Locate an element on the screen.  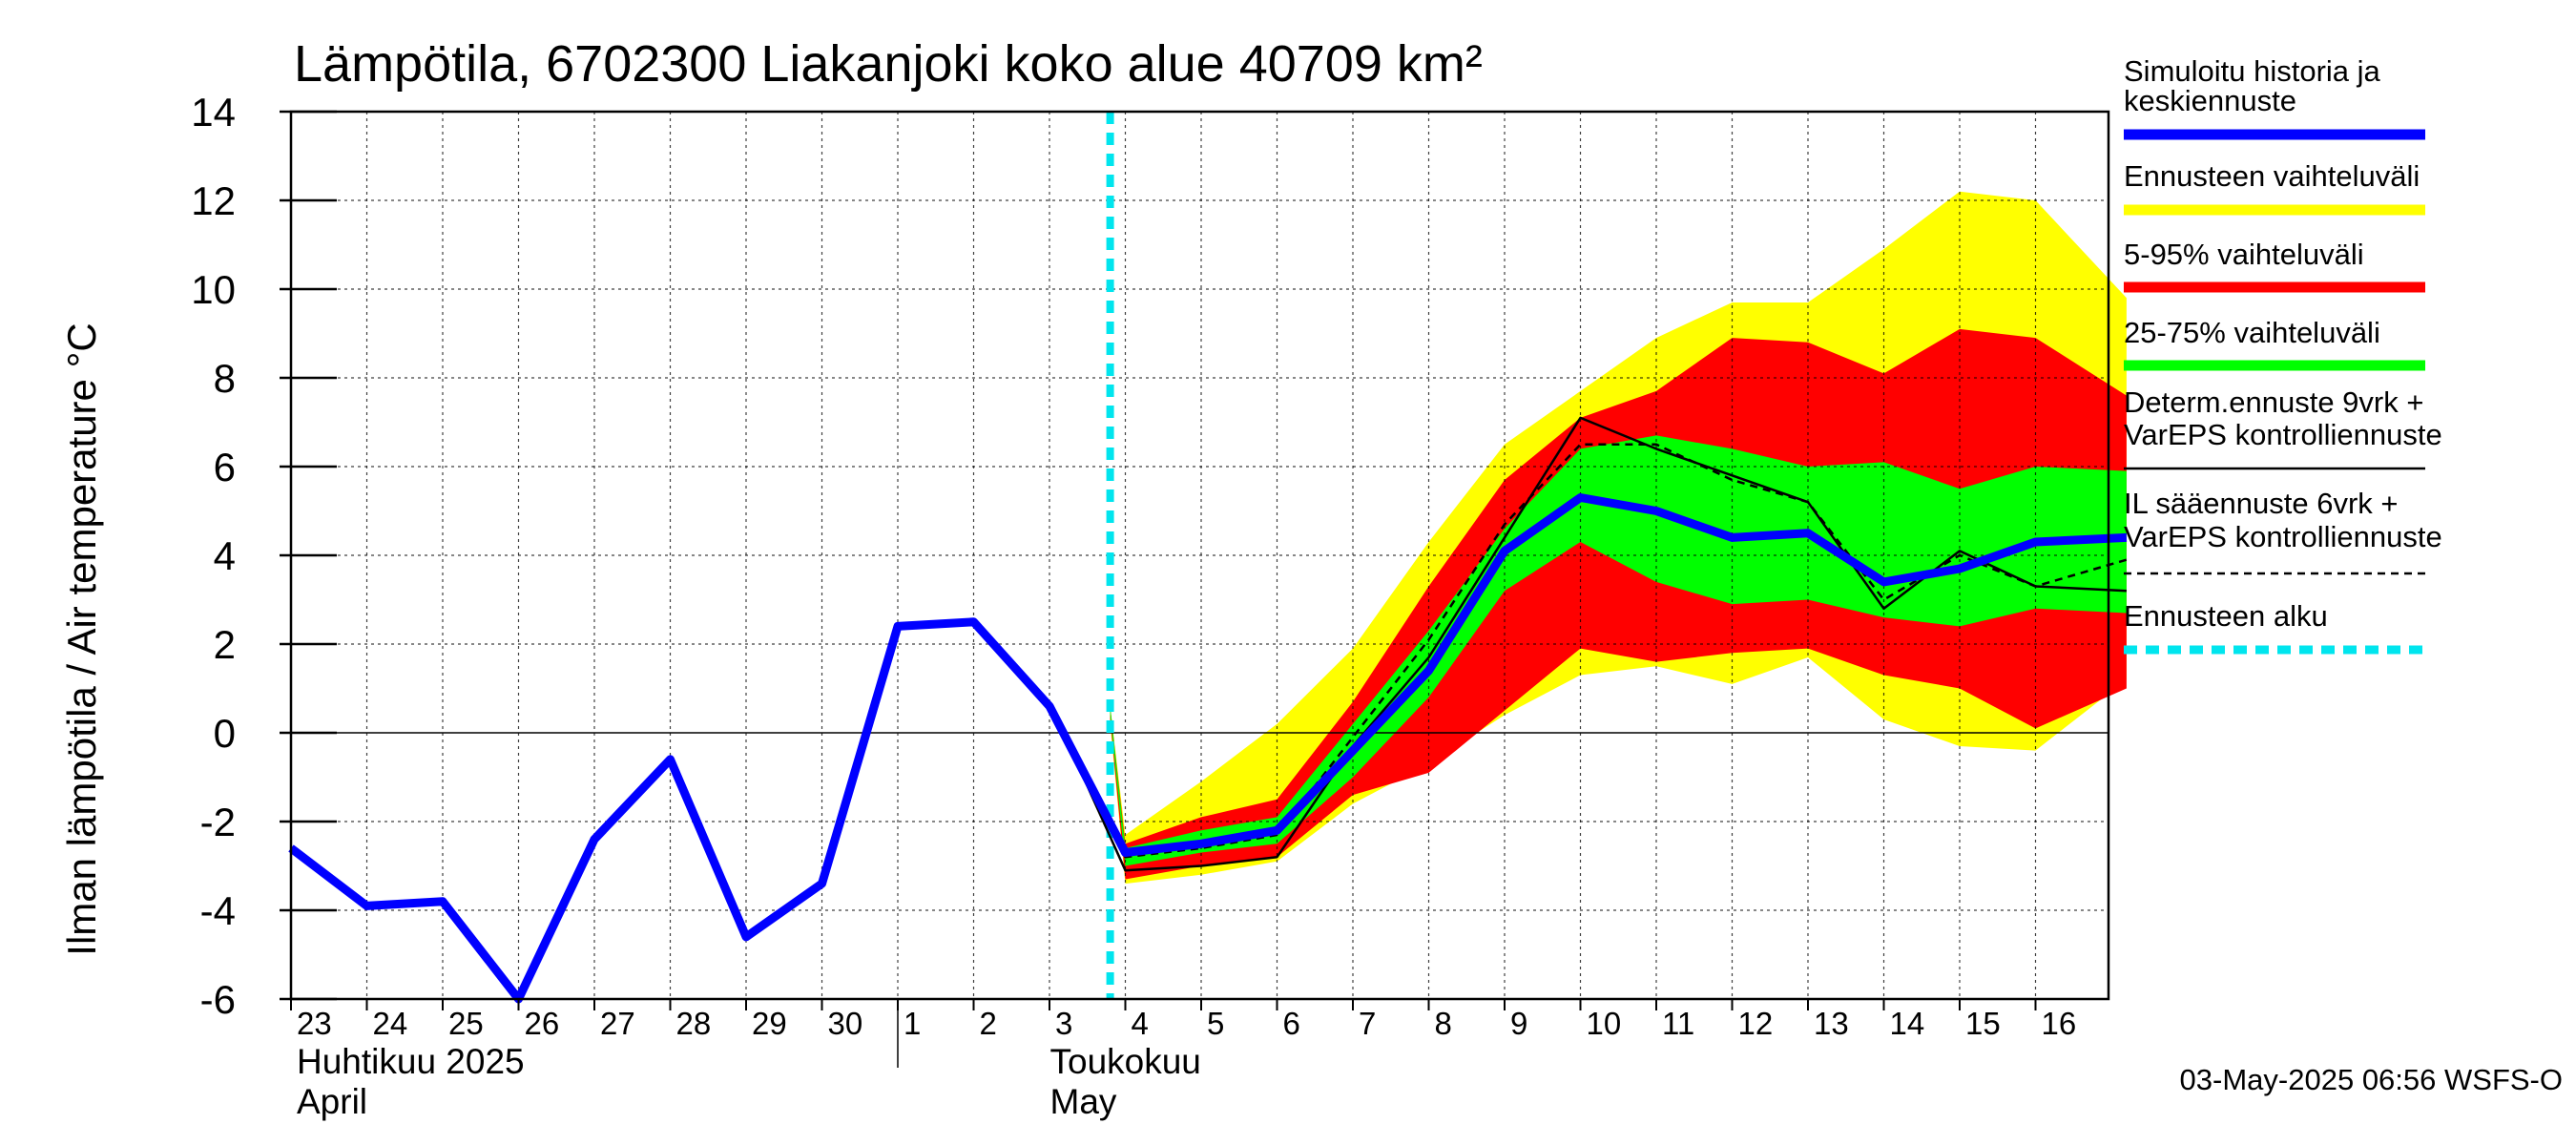
y-tick-label: 6 is located at coordinates (225, 467).